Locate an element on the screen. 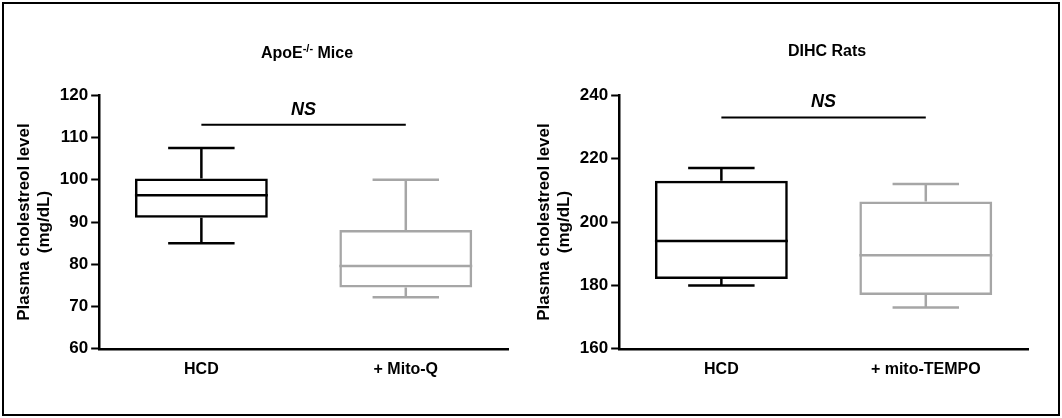 This screenshot has width=1062, height=418. y-tick-label: 240 is located at coordinates (594, 94).